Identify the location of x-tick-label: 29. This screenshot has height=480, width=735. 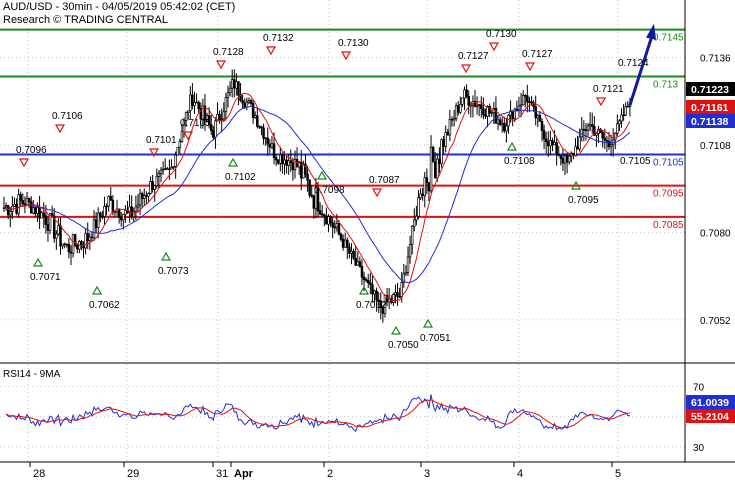
(133, 474).